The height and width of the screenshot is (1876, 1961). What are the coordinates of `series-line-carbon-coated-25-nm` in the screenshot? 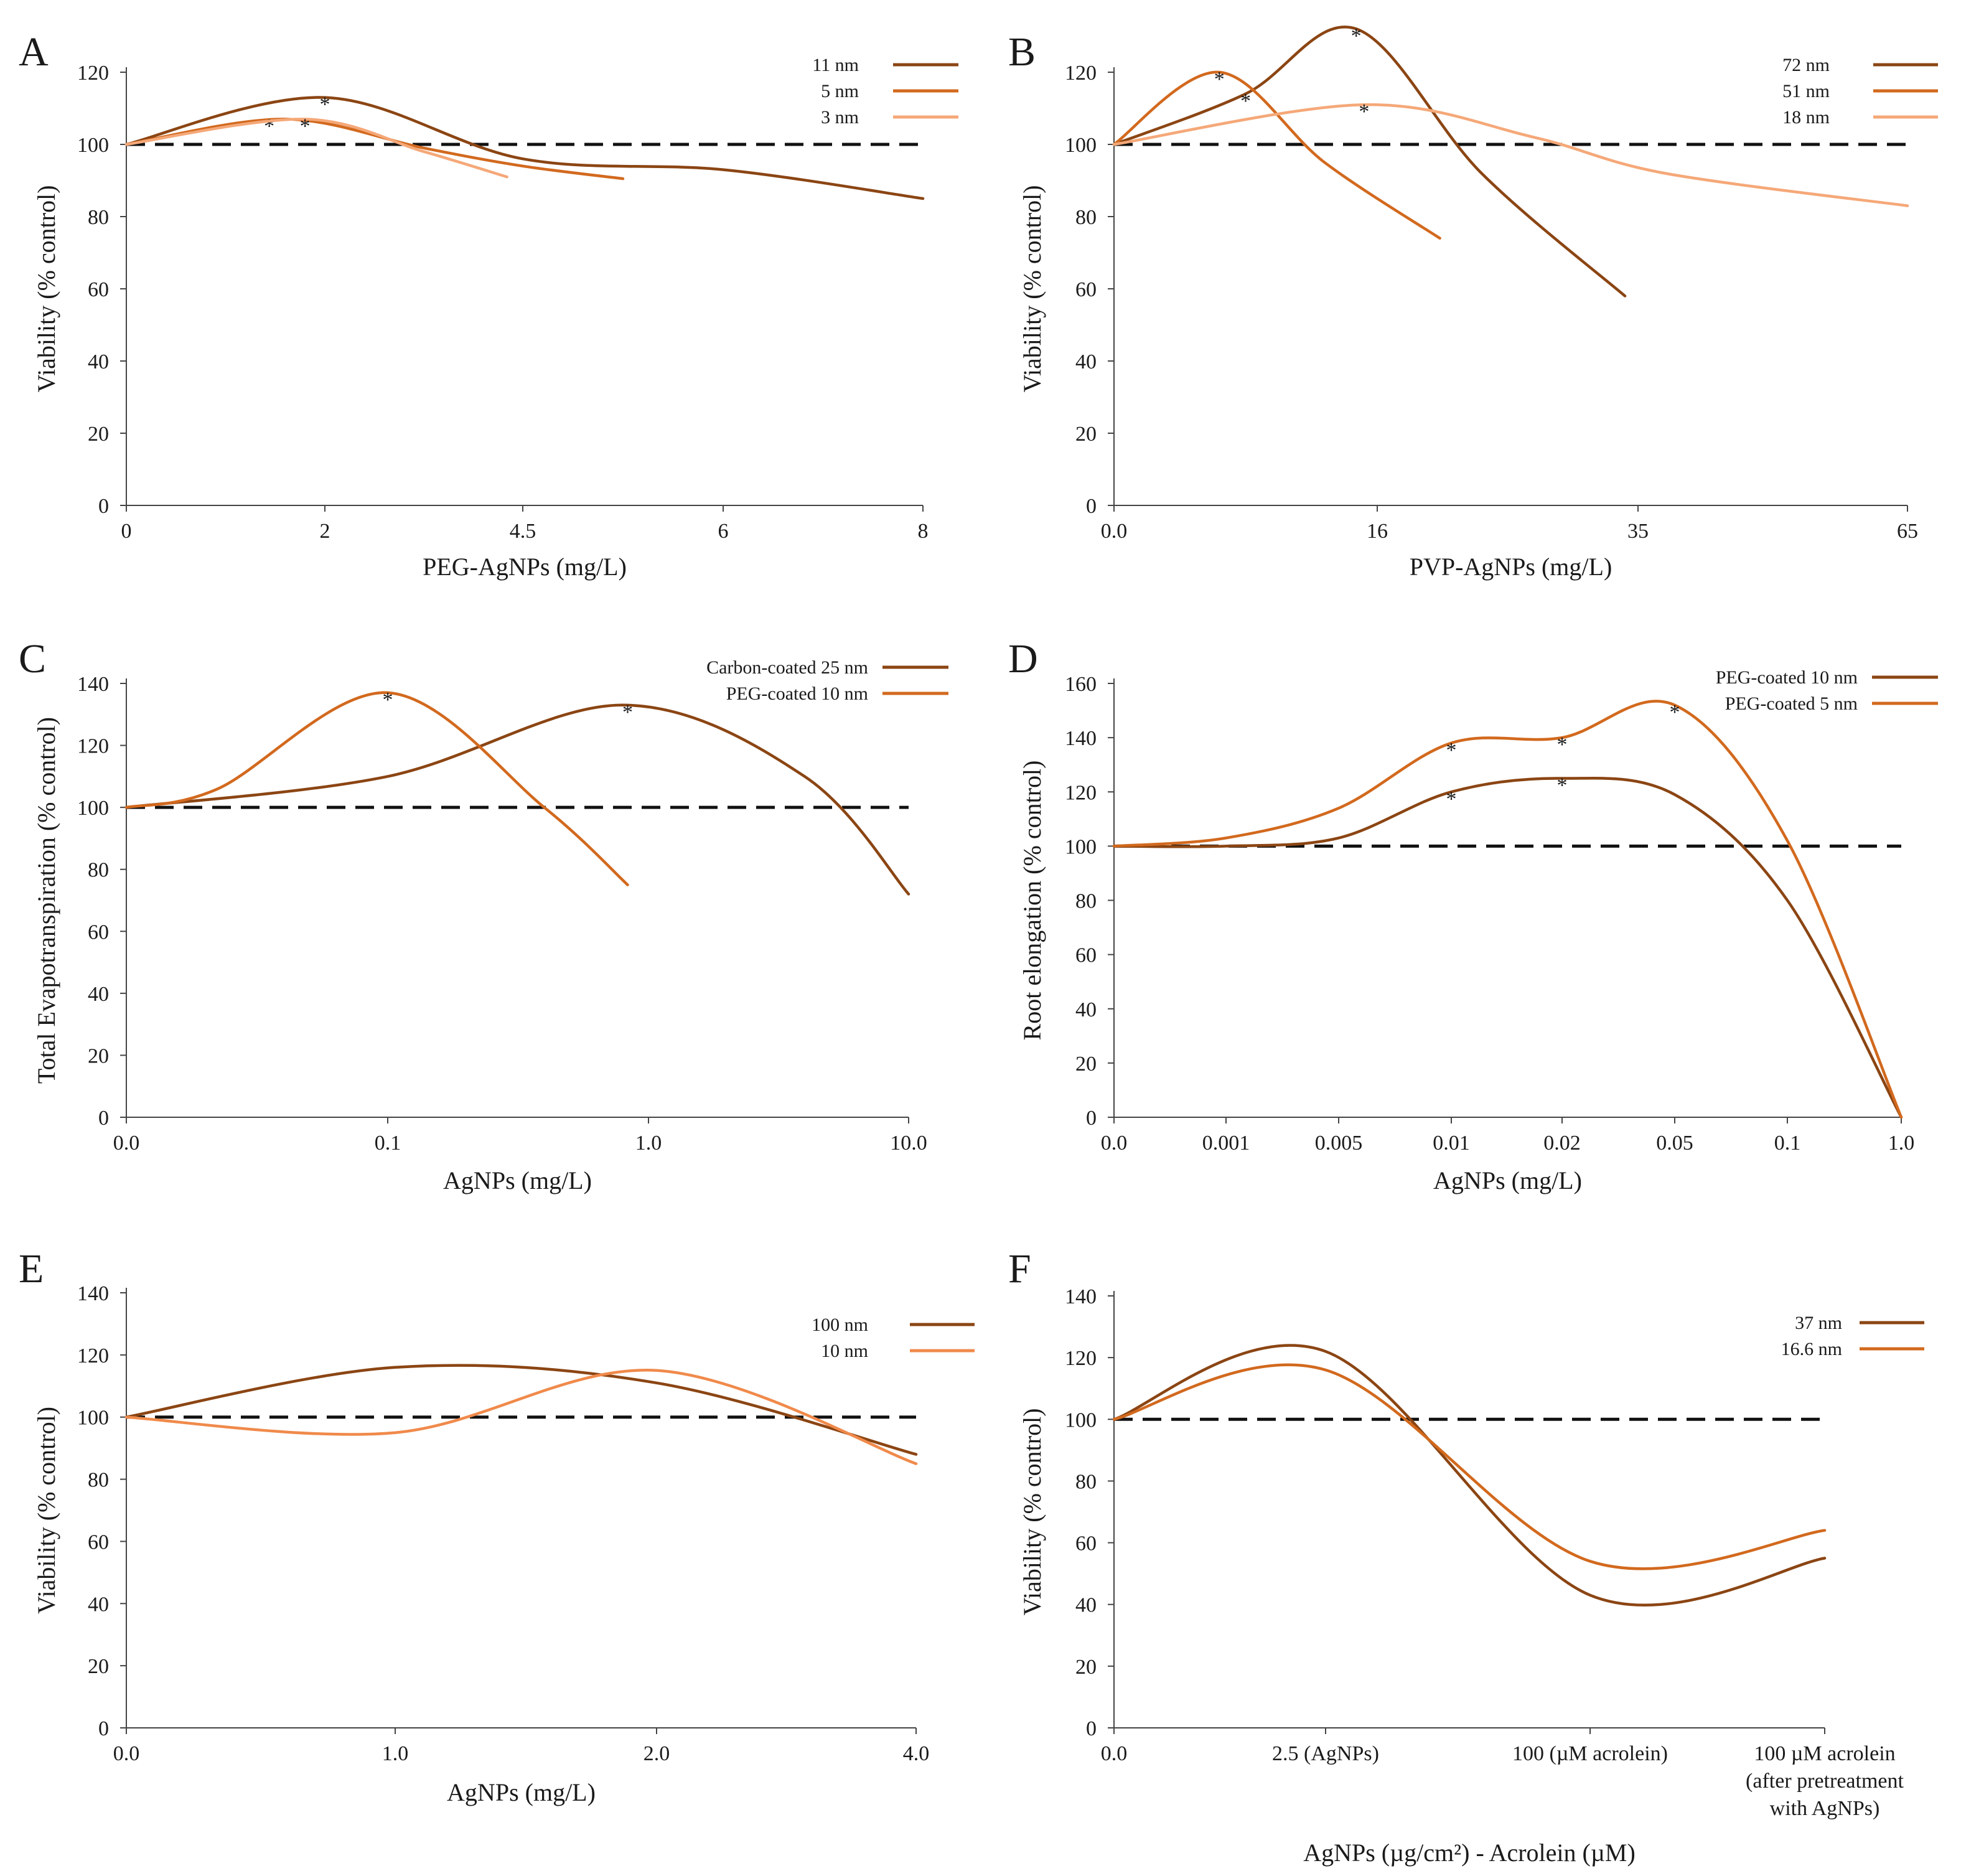 It's located at (517, 799).